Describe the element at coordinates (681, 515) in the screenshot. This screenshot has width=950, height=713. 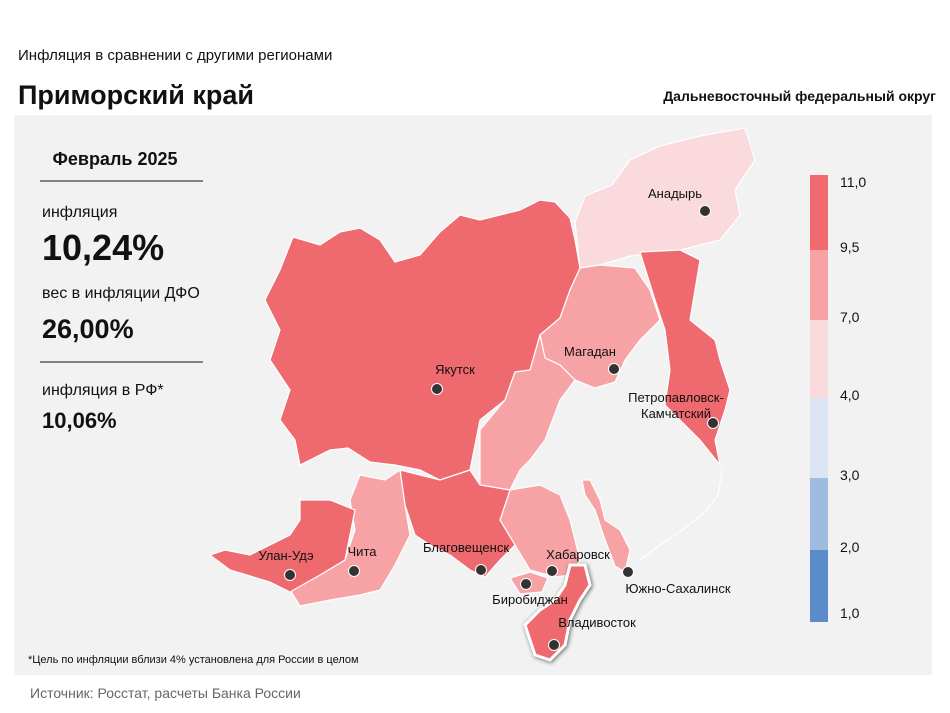
I see `kuril-outline` at that location.